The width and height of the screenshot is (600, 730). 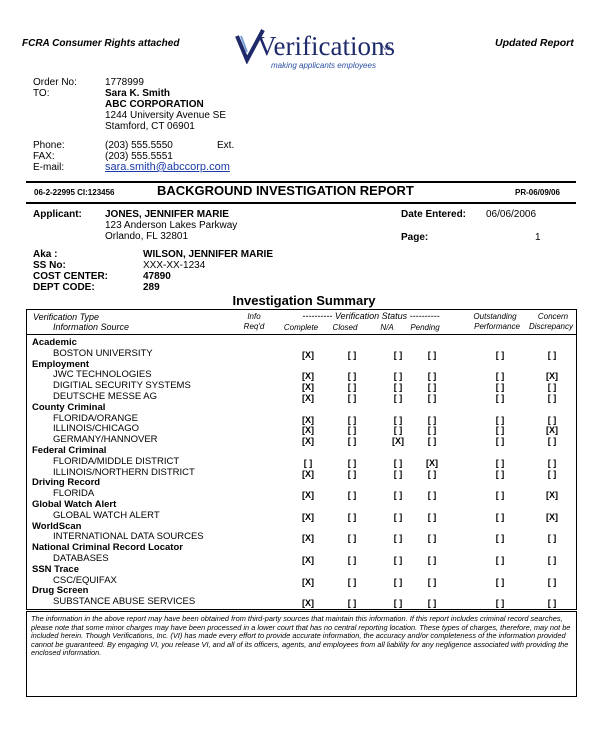 What do you see at coordinates (91, 327) in the screenshot?
I see `col-header: Information Source` at bounding box center [91, 327].